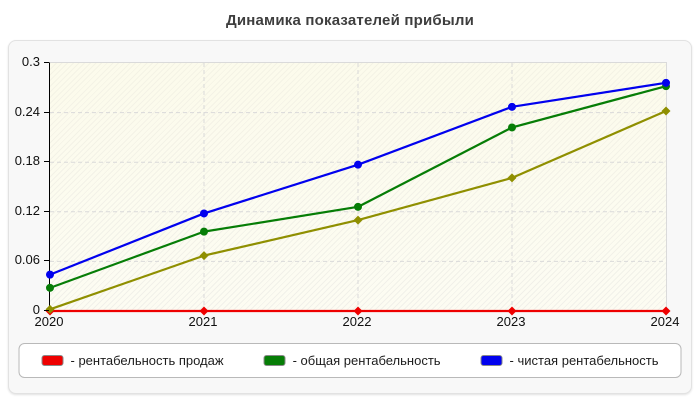  What do you see at coordinates (49, 321) in the screenshot?
I see `x-tick-label: 2020` at bounding box center [49, 321].